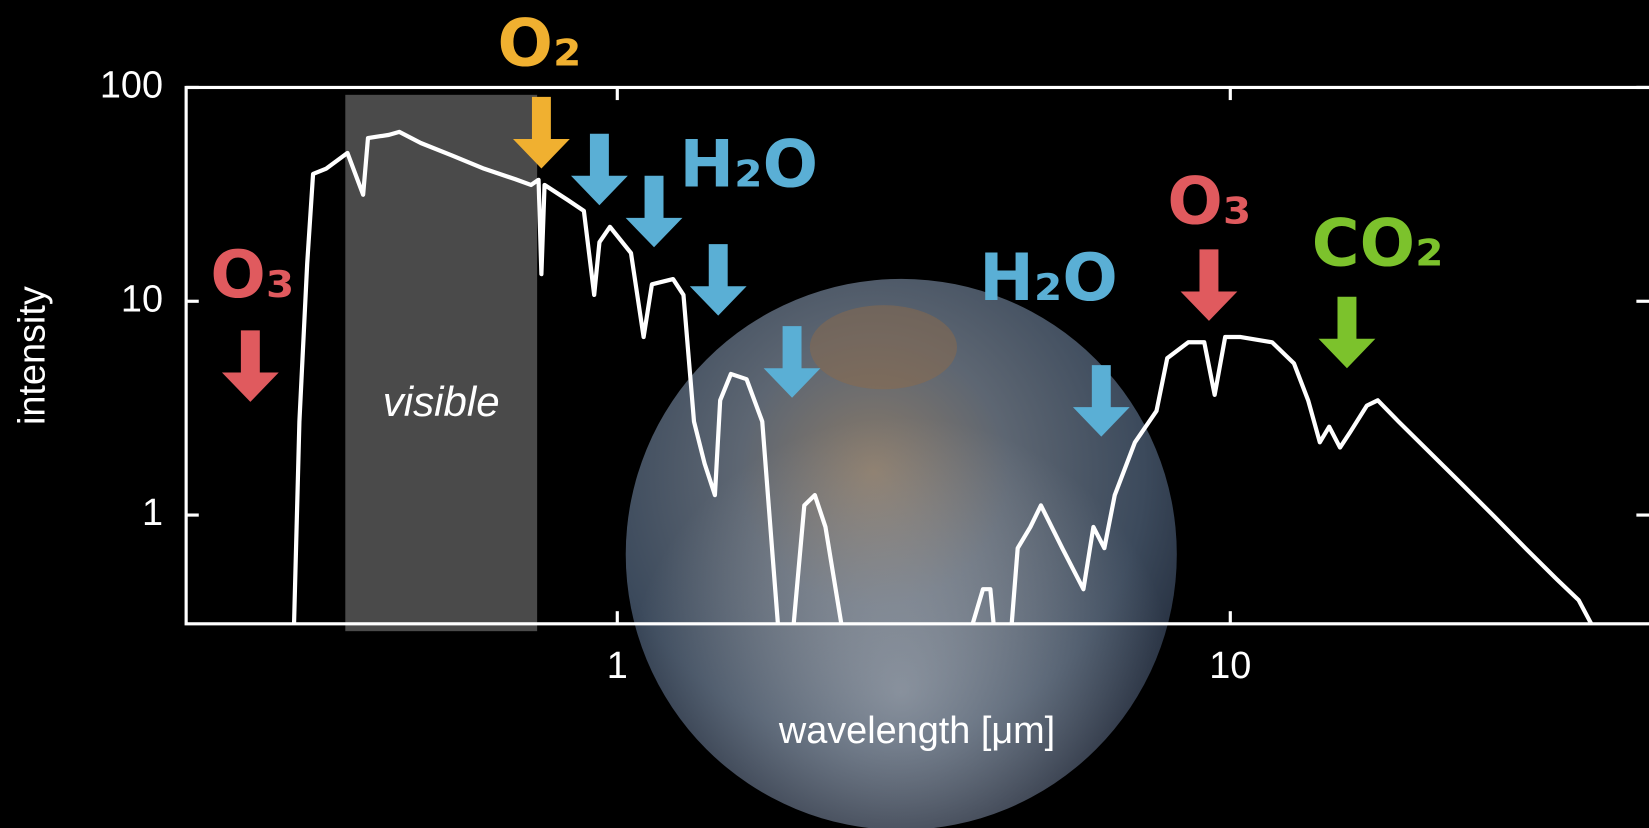 The width and height of the screenshot is (1649, 828). I want to click on x-tick-label: 10, so click(1230, 666).